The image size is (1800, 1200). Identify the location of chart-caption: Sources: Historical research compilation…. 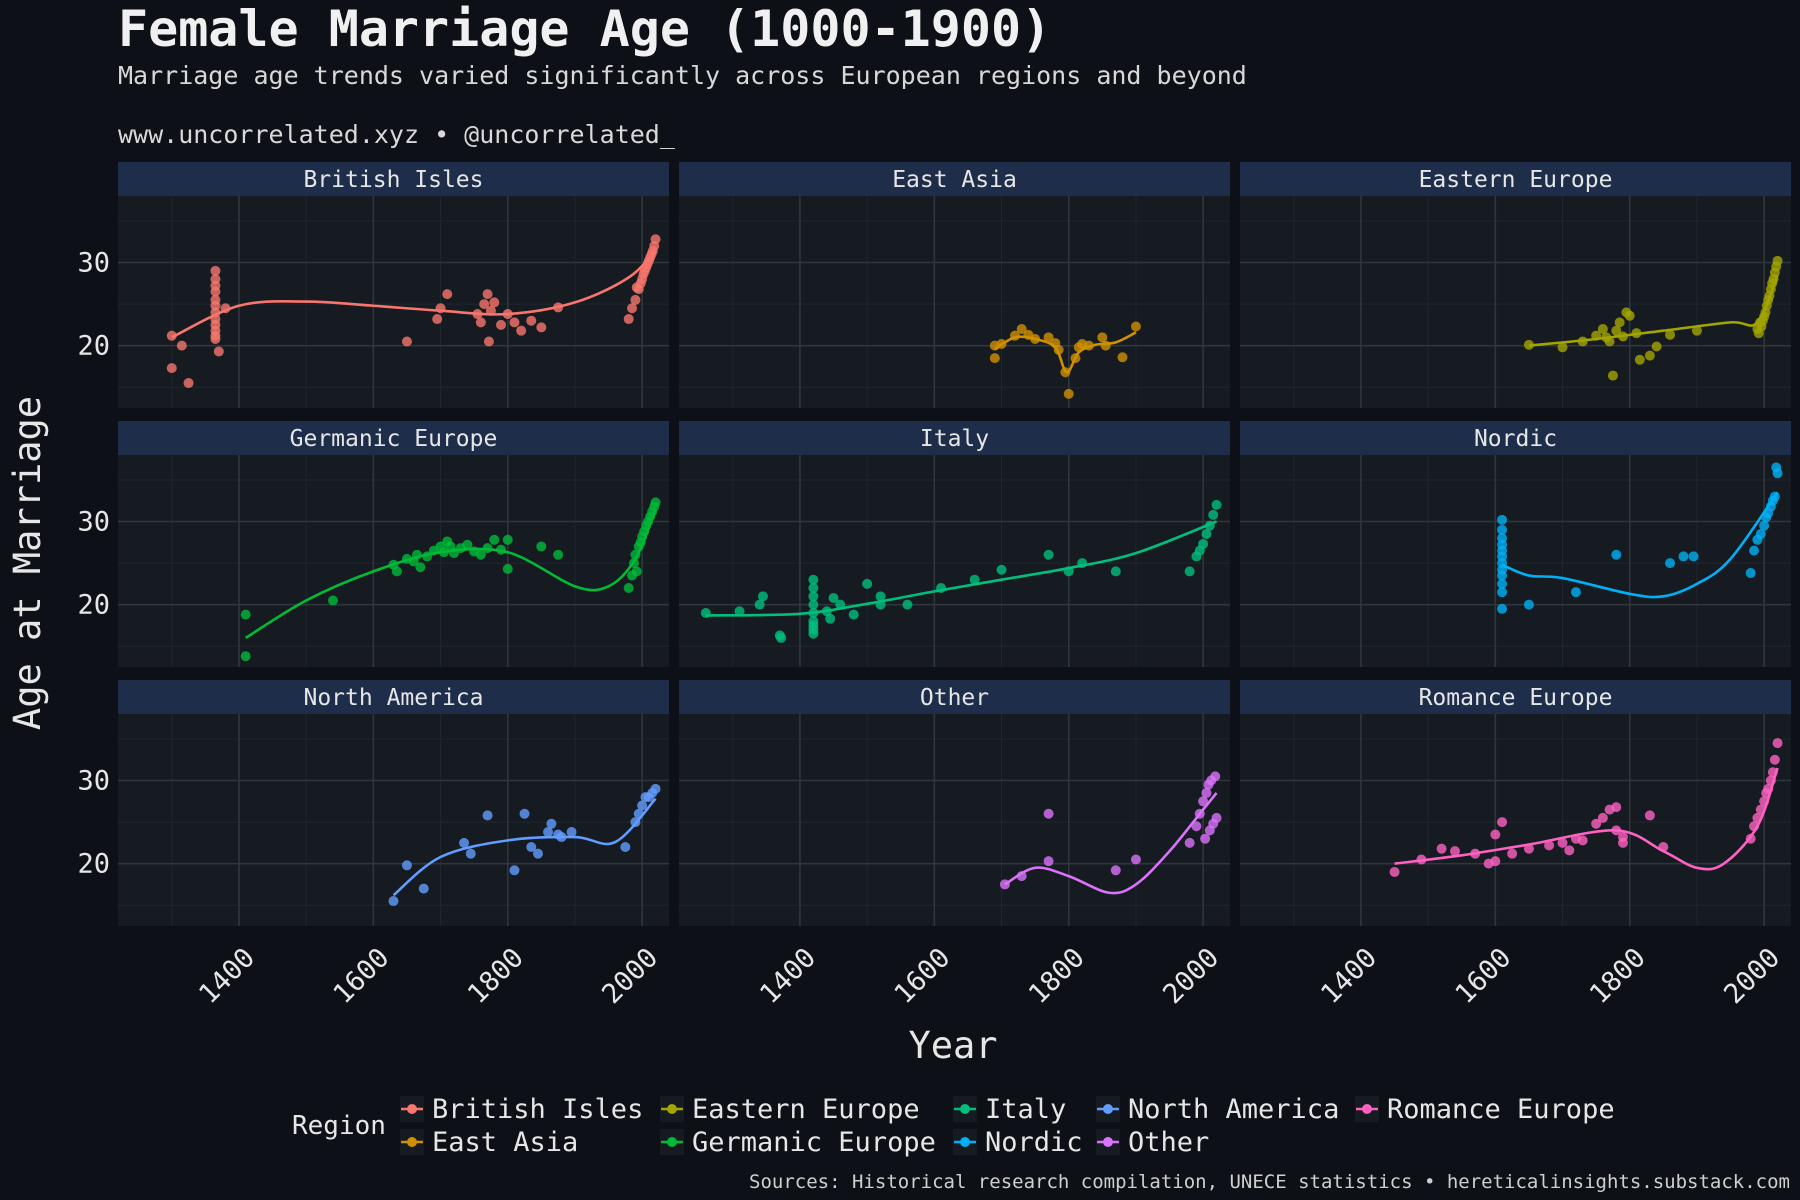
(1269, 1182).